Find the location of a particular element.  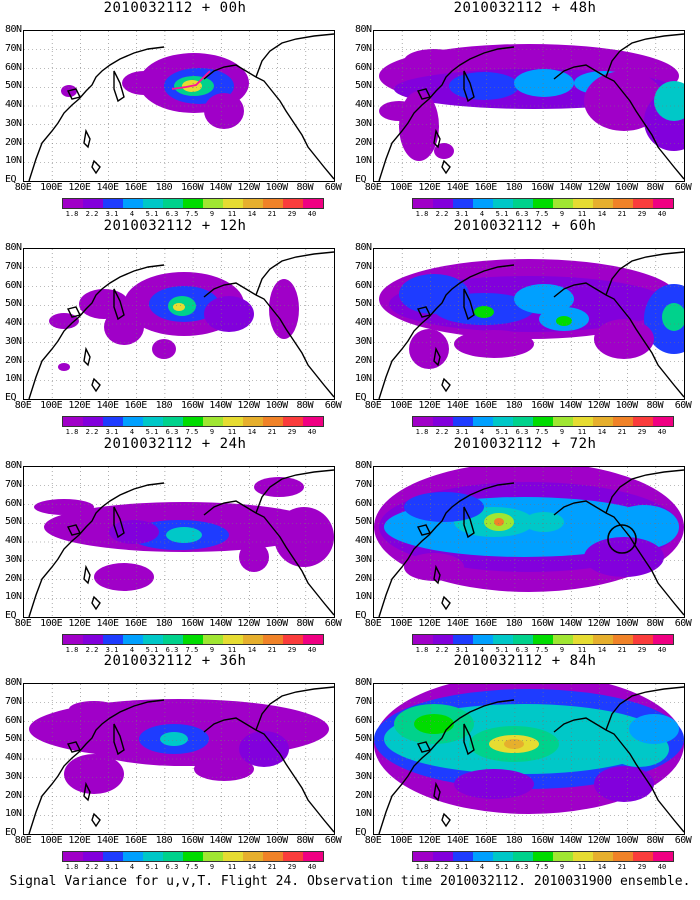

colorbar-label: 1.8 is located at coordinates (72, 650).